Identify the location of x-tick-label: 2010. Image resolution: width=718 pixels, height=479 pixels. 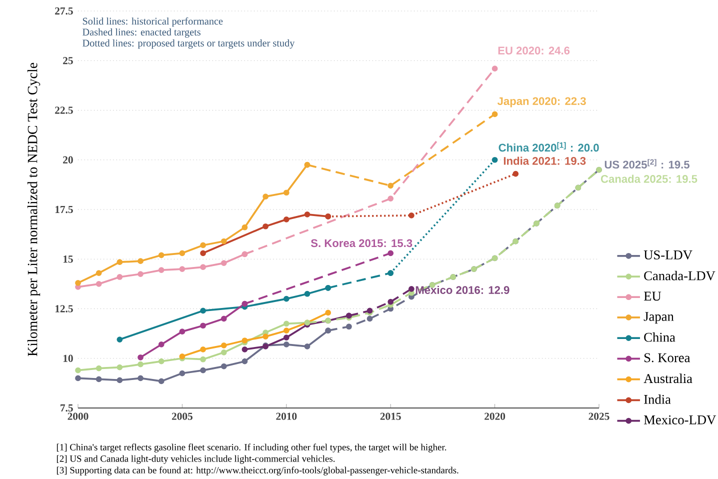
(286, 416).